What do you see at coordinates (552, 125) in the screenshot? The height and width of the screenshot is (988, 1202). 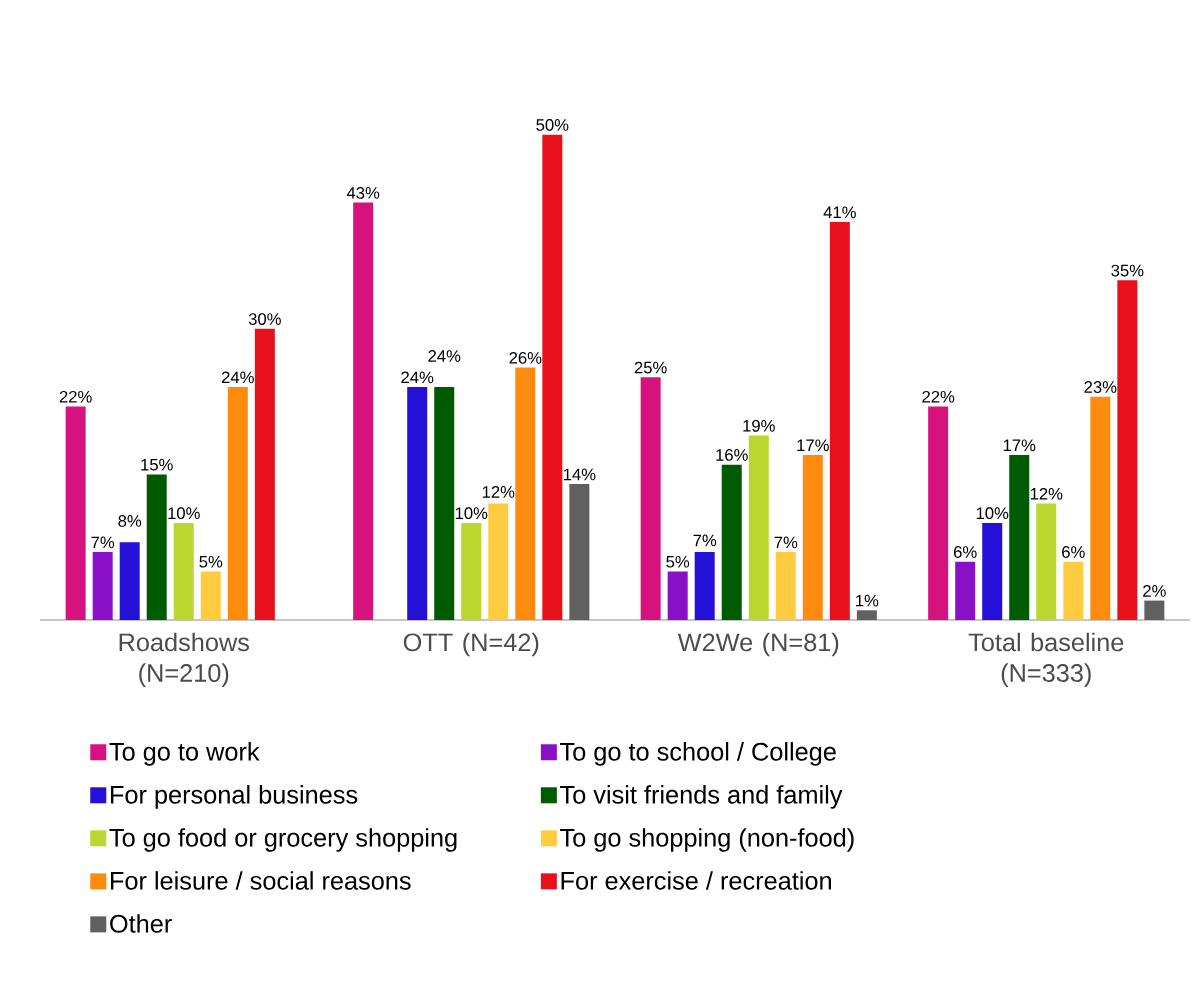 I see `data-label: 50%` at bounding box center [552, 125].